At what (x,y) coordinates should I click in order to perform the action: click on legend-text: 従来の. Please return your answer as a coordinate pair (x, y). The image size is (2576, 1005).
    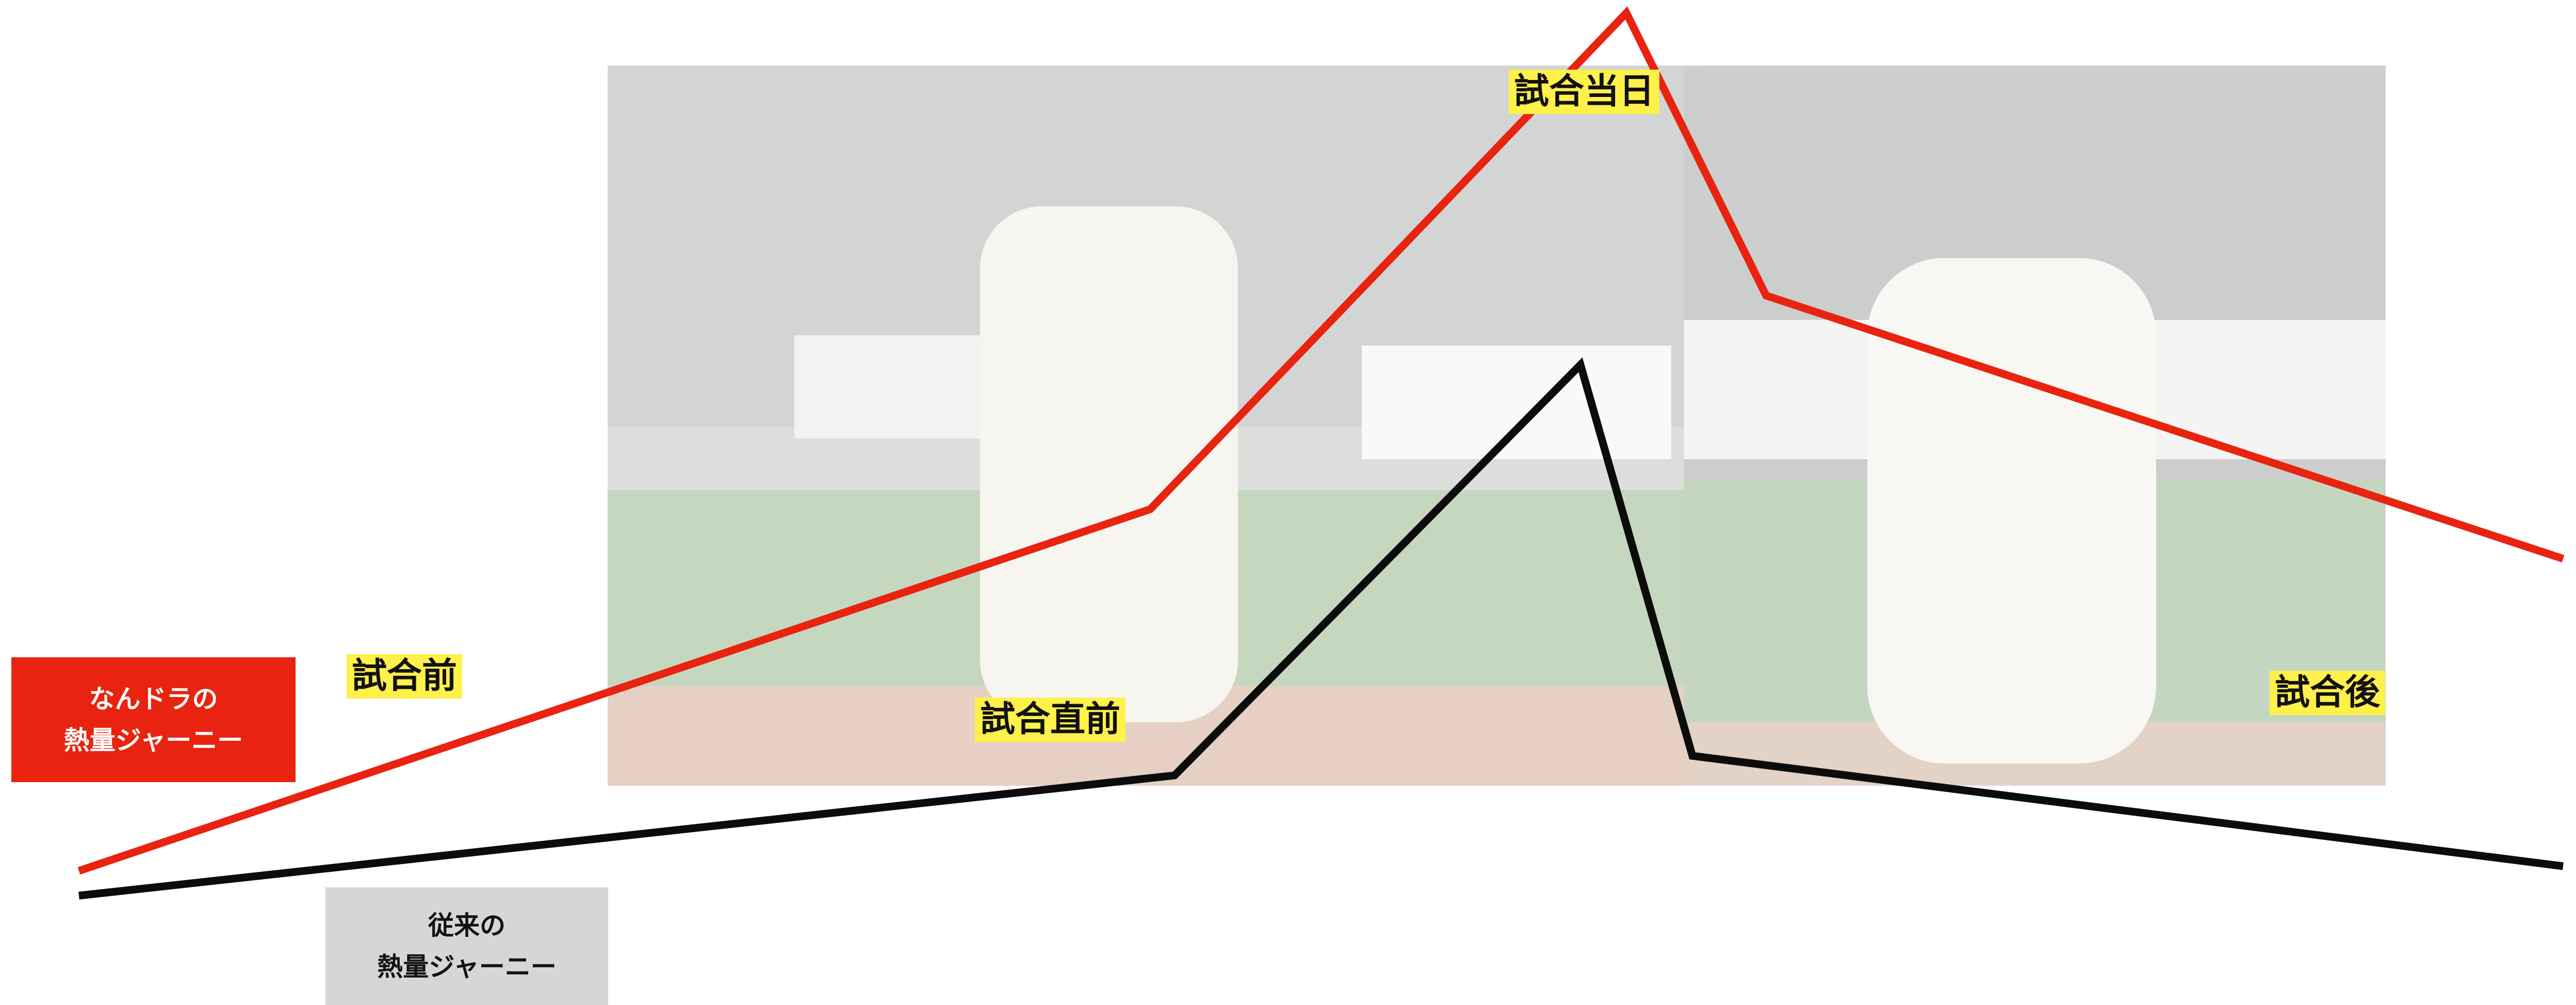
    Looking at the image, I should click on (467, 926).